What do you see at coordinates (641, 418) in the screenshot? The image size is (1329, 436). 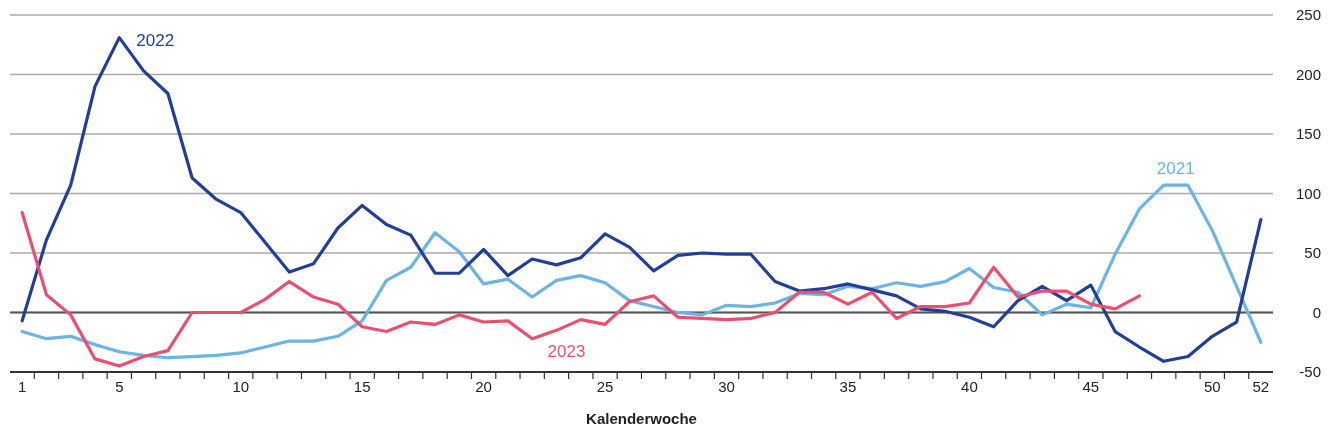 I see `x-axis-title: Kalenderwoche` at bounding box center [641, 418].